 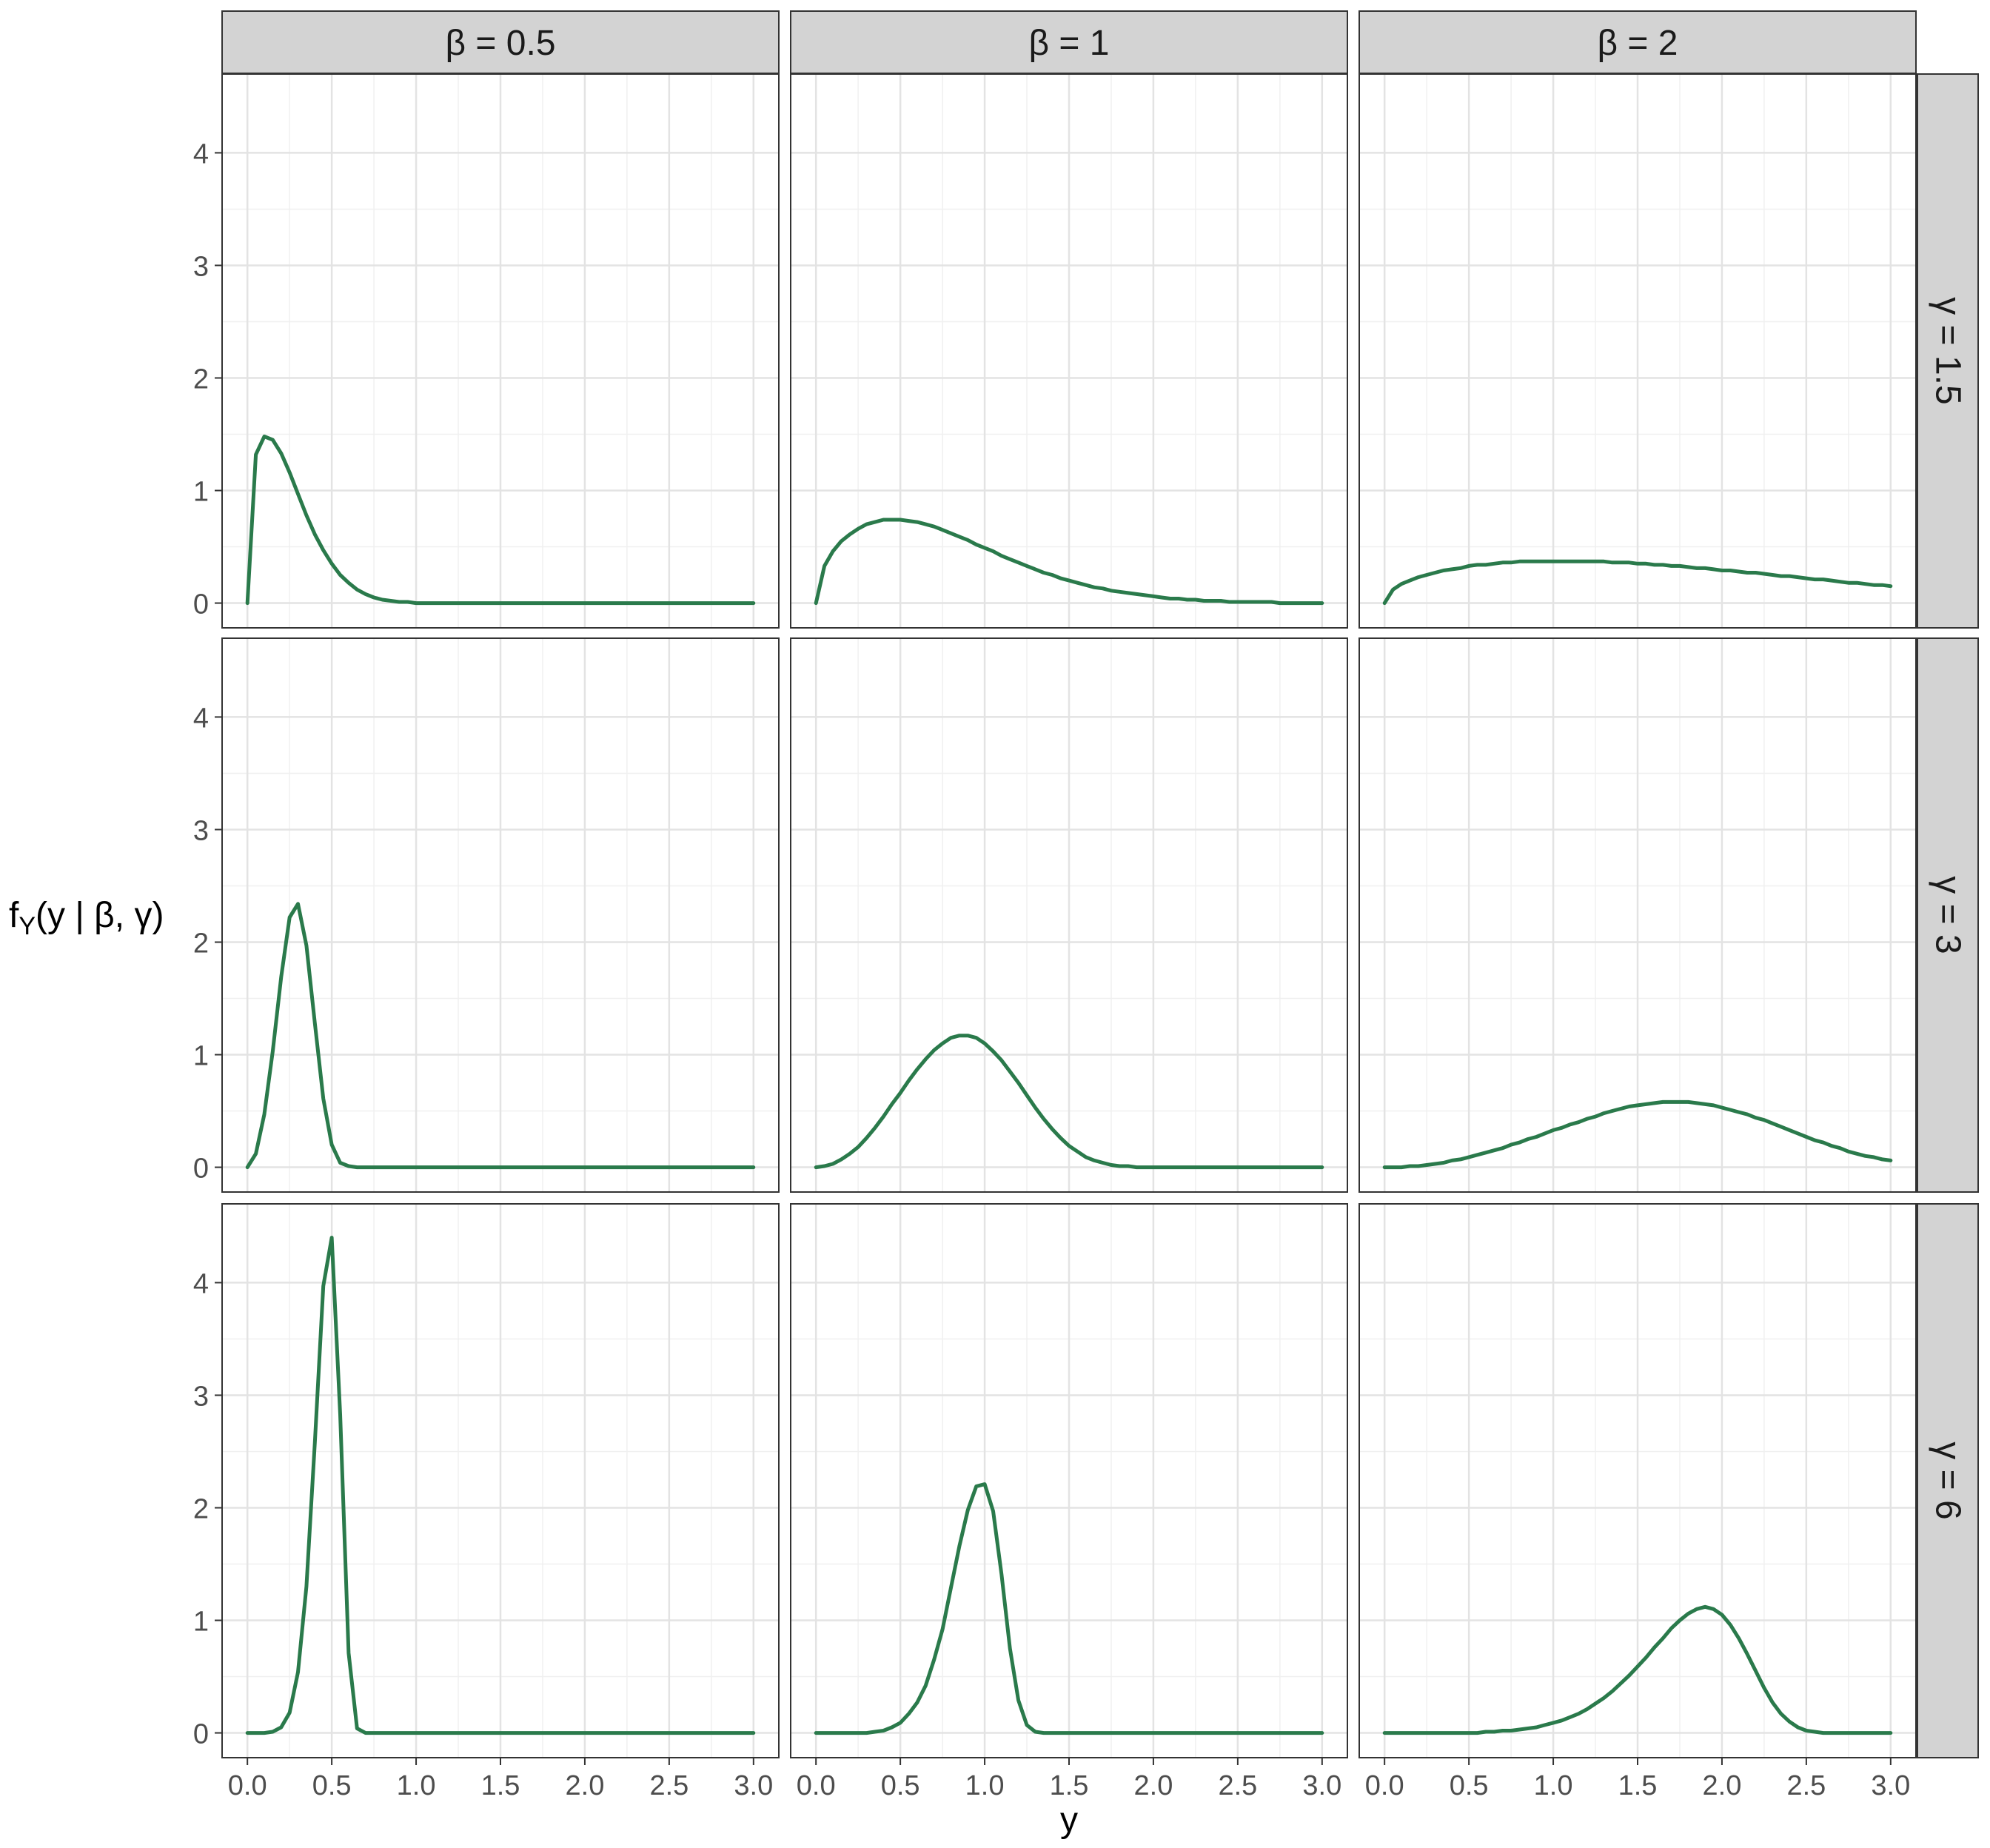 I want to click on column-strip-label: β = 2, so click(x=1637, y=44).